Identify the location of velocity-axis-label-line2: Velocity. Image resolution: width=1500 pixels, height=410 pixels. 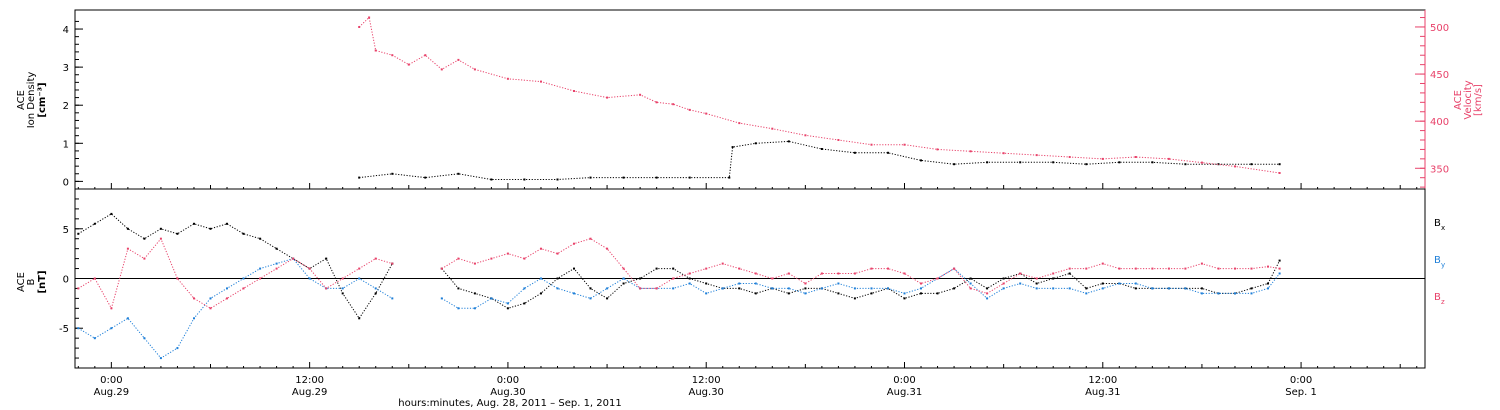
(1468, 99).